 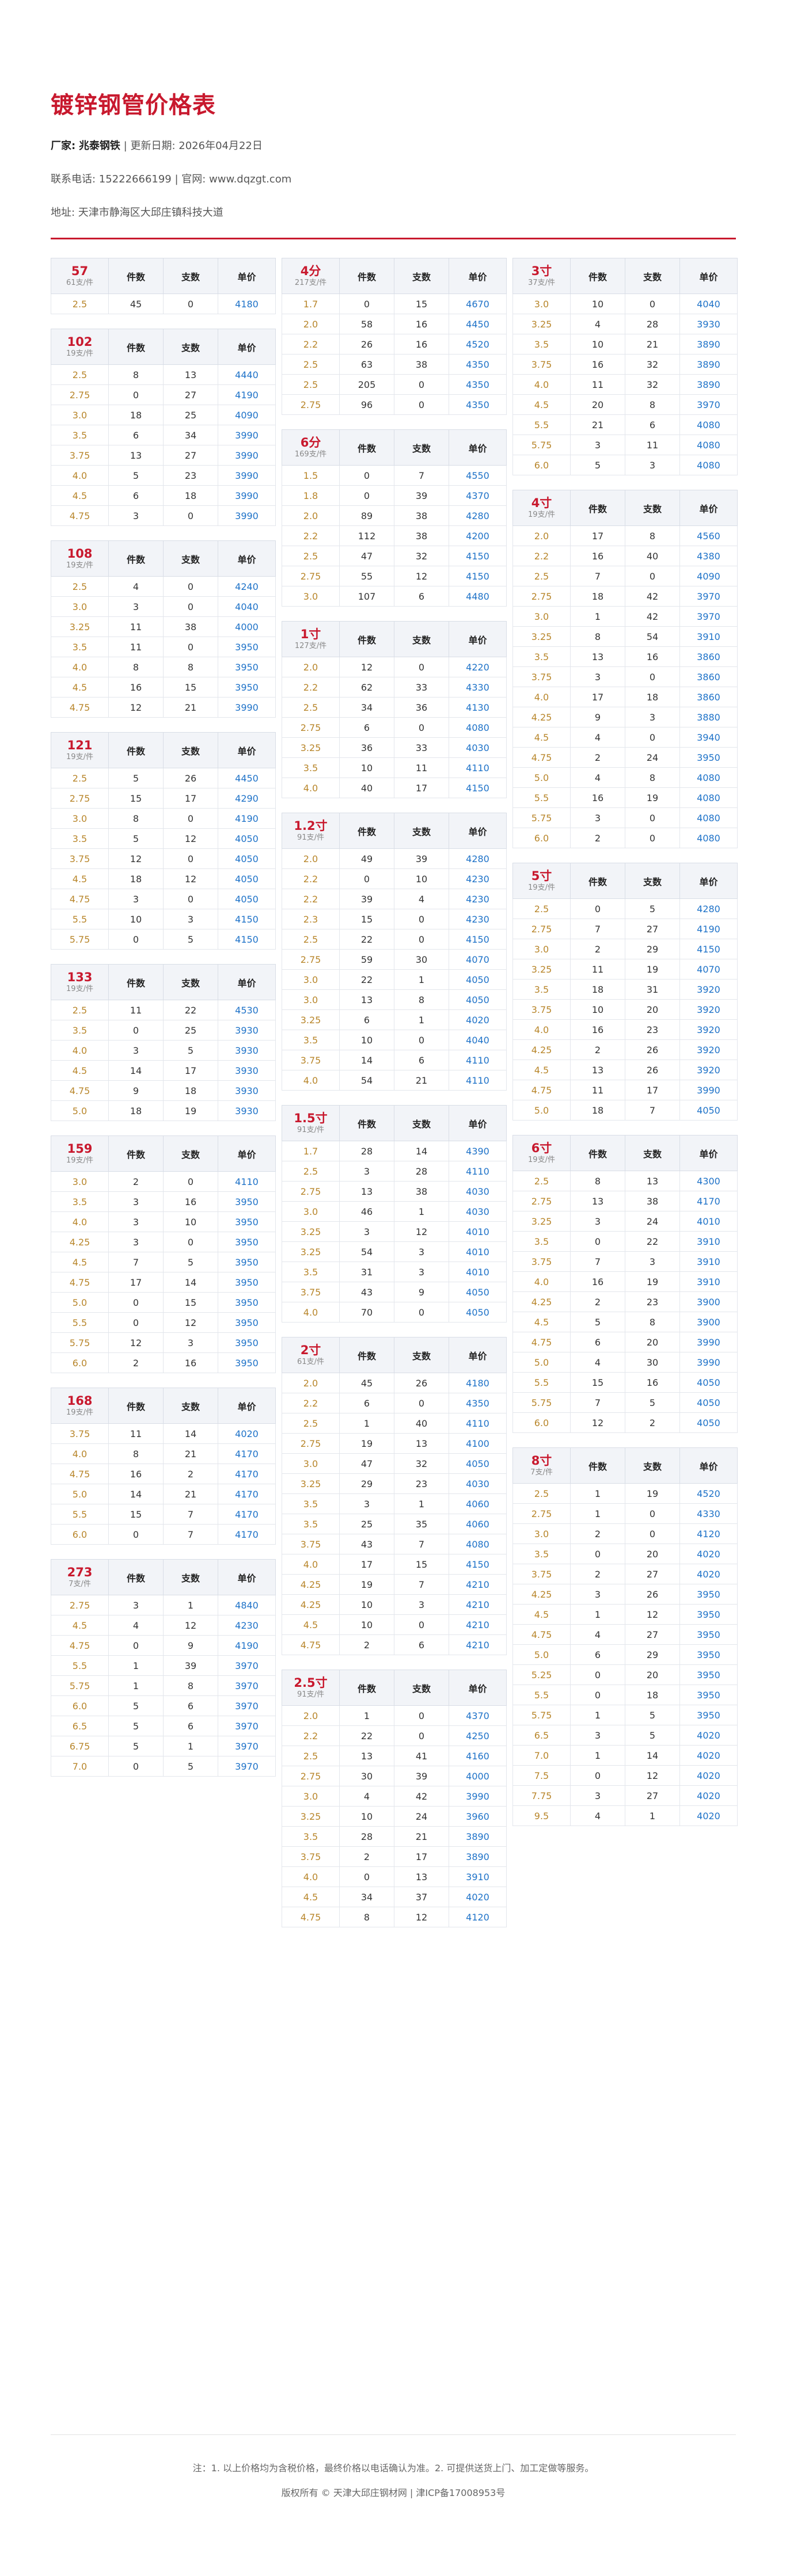 I want to click on piece-count-cell: 21, so click(x=190, y=1454).